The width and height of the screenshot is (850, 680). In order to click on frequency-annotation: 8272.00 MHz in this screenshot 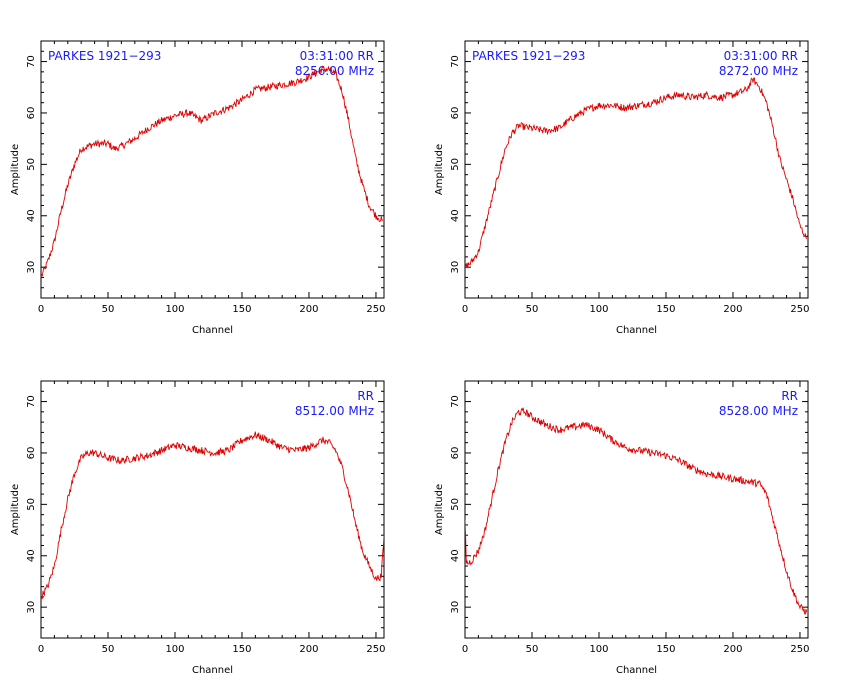, I will do `click(758, 71)`.